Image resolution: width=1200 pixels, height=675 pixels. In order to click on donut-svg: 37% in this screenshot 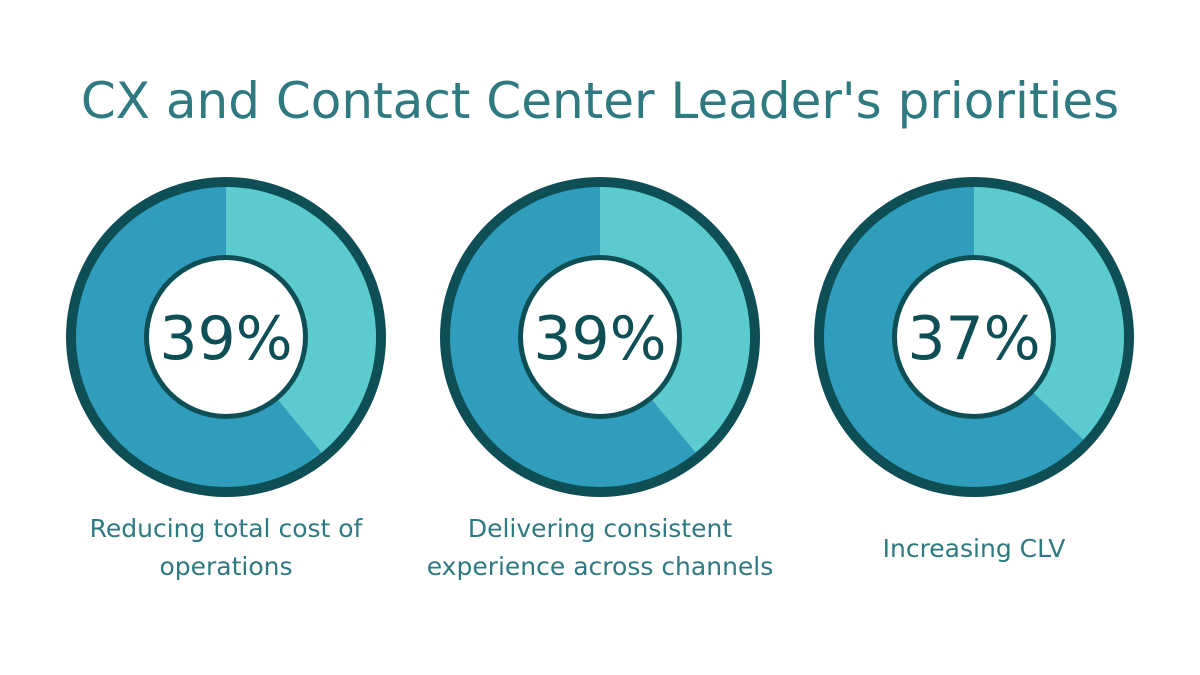, I will do `click(974, 337)`.